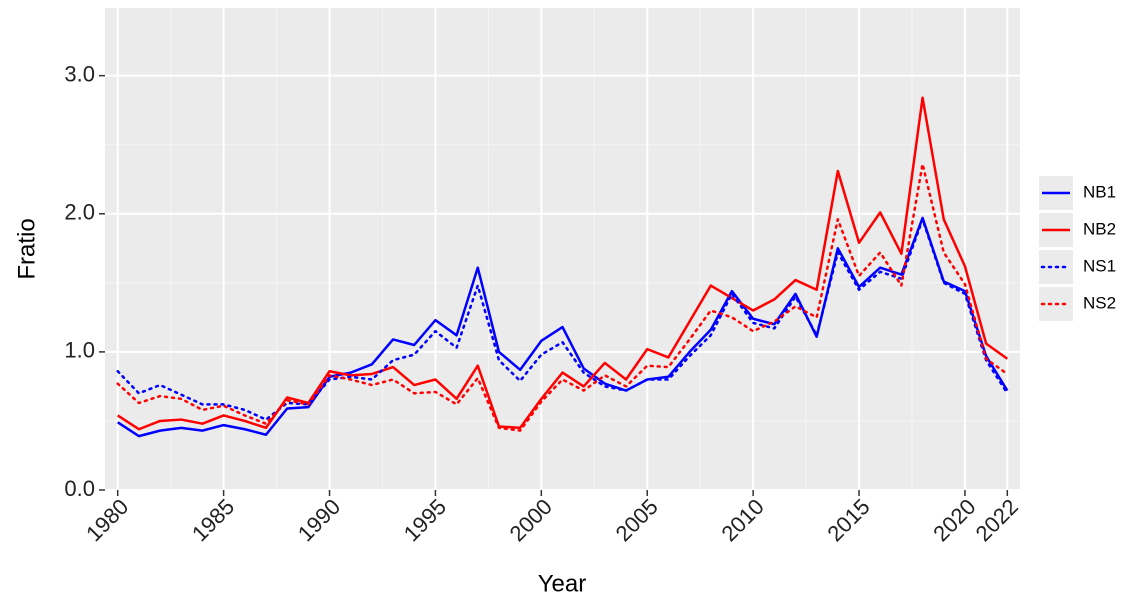 This screenshot has width=1148, height=601. What do you see at coordinates (26, 248) in the screenshot?
I see `y-axis-label: Fratio` at bounding box center [26, 248].